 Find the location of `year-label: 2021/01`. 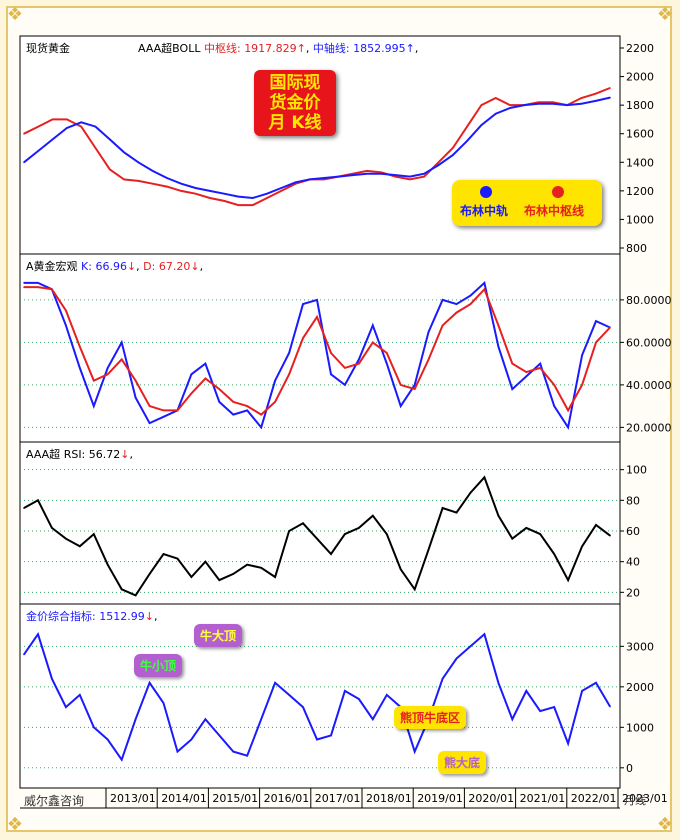

year-label: 2021/01 is located at coordinates (543, 798).